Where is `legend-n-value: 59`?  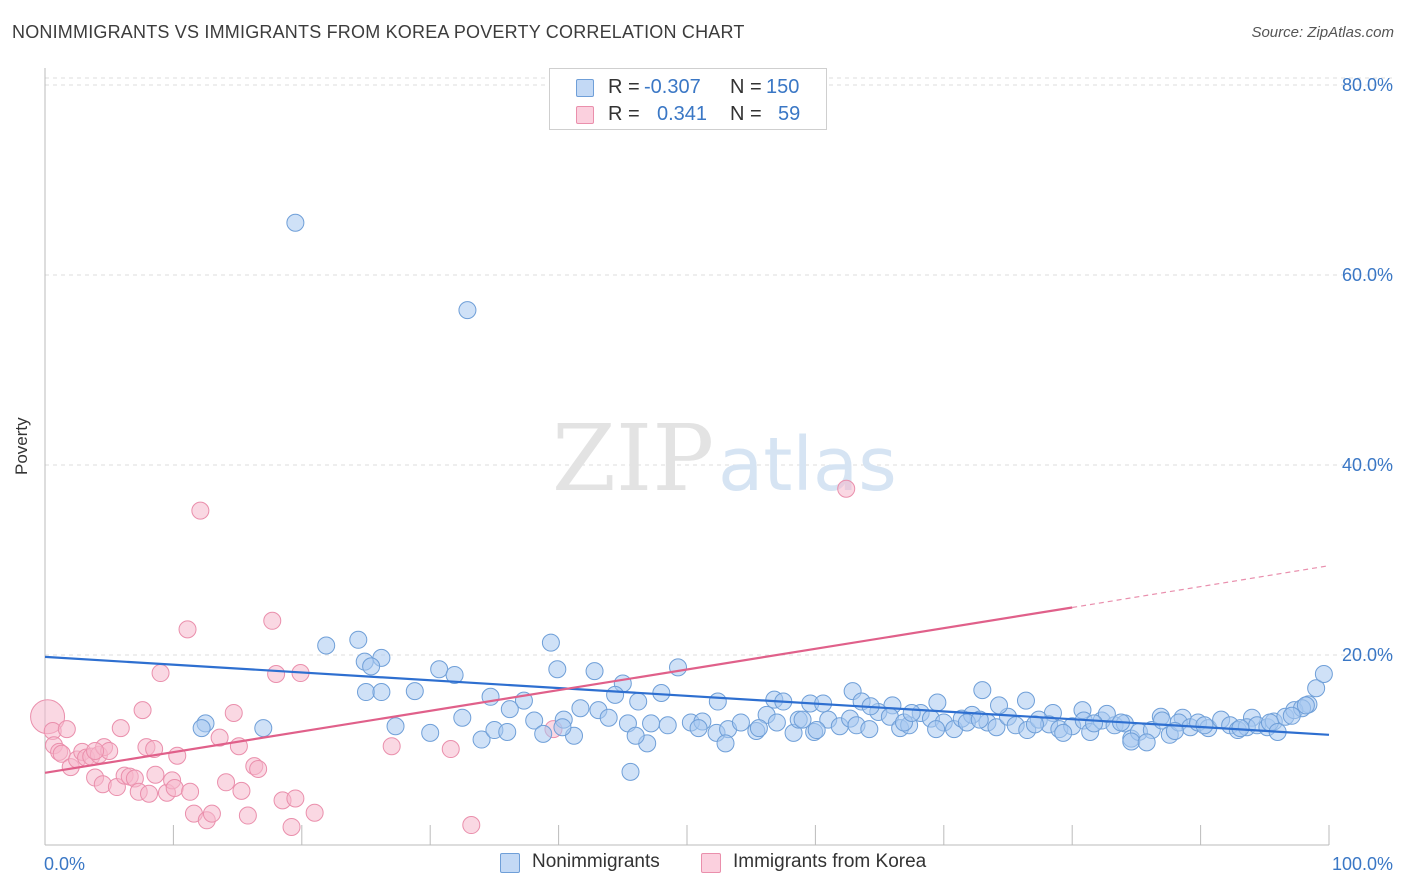 legend-n-value: 59 is located at coordinates (789, 114).